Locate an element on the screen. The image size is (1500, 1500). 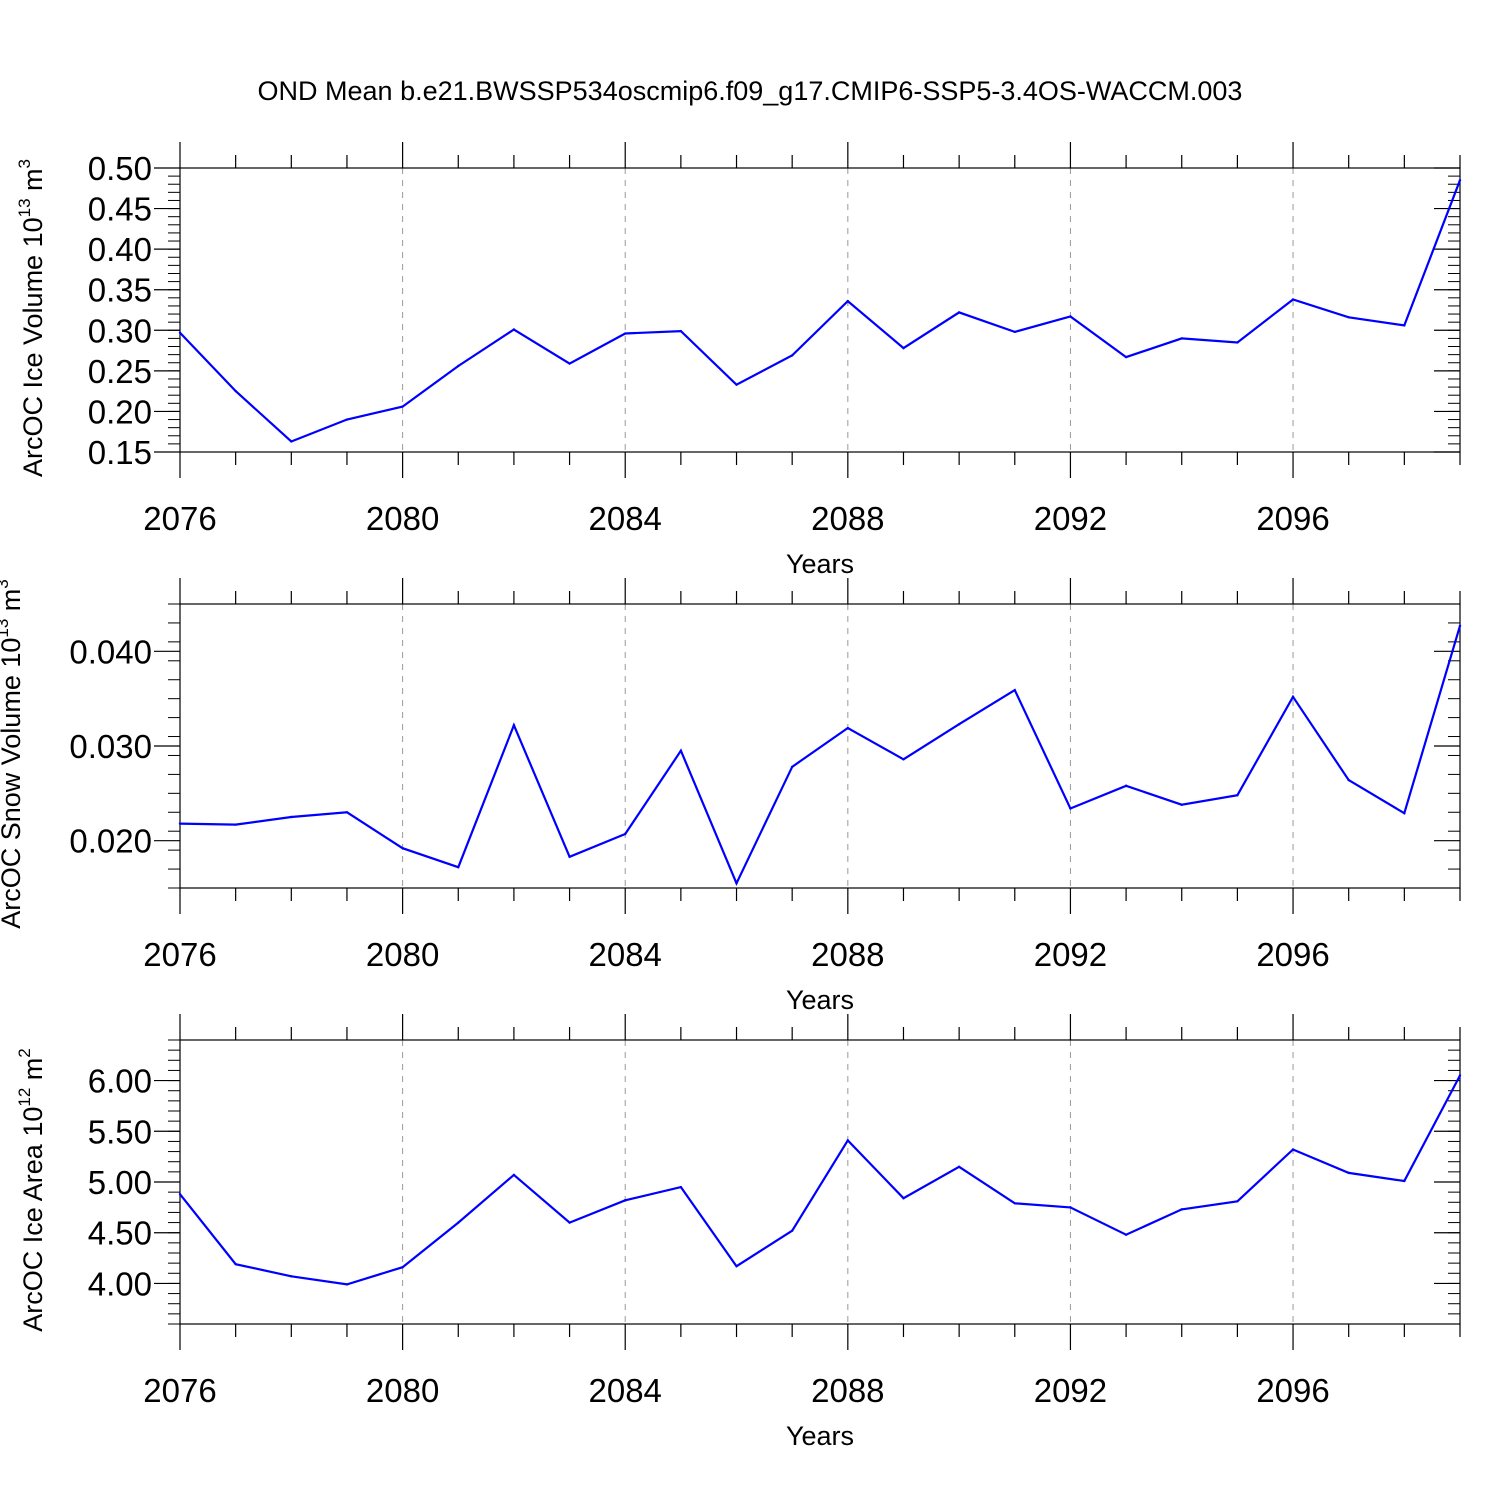
chart1-data-point-2083 is located at coordinates (569, 856).